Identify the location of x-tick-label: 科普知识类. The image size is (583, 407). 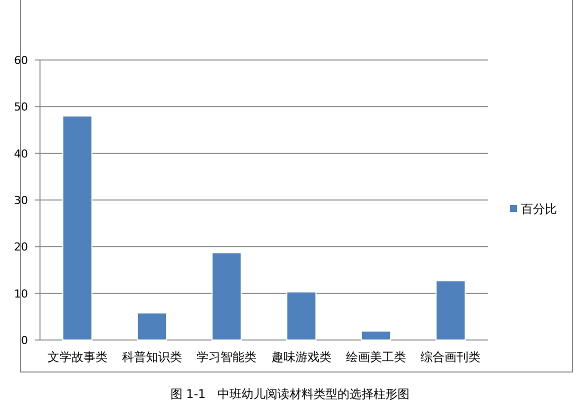
(152, 357).